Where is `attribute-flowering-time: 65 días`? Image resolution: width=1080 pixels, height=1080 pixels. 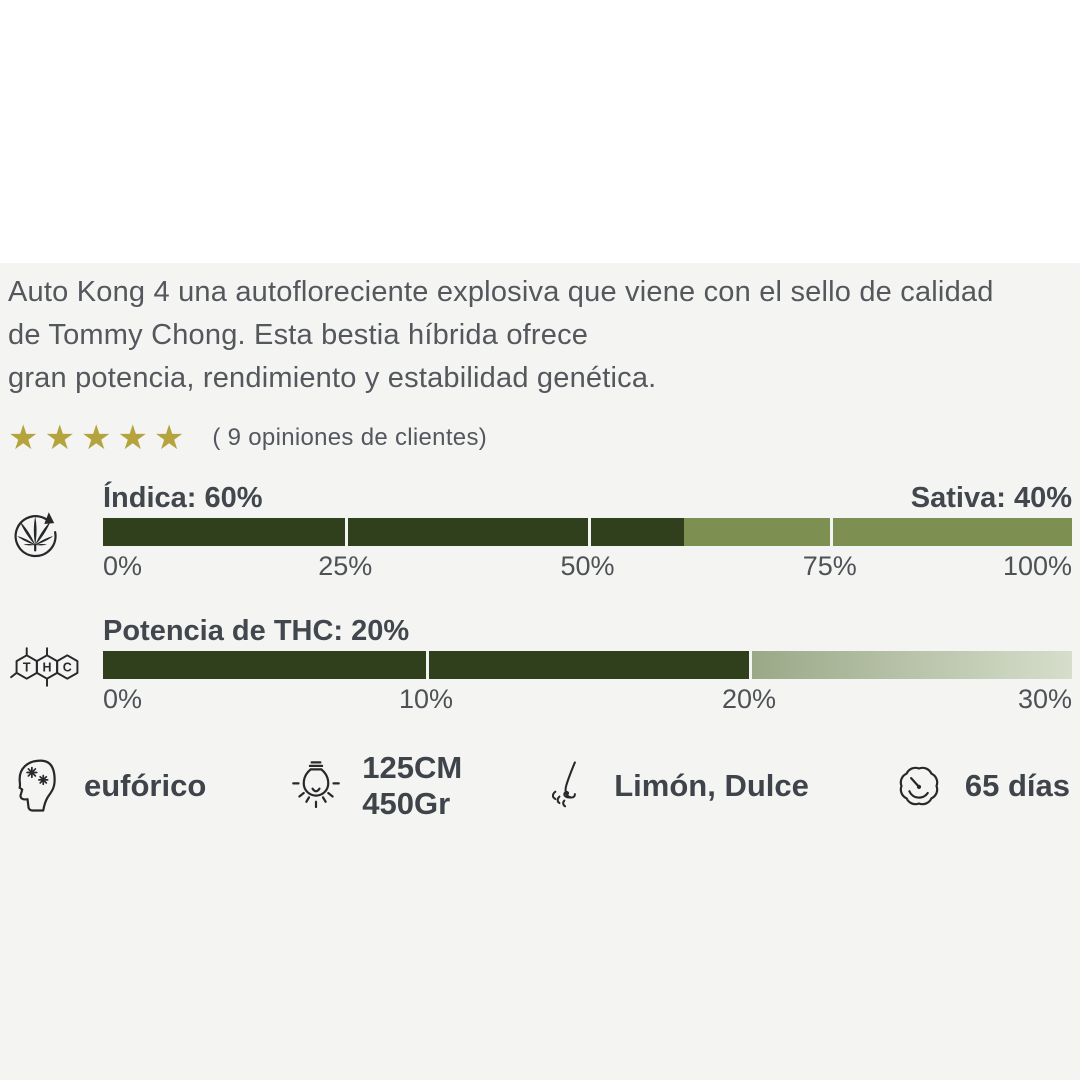
attribute-flowering-time: 65 días is located at coordinates (980, 786).